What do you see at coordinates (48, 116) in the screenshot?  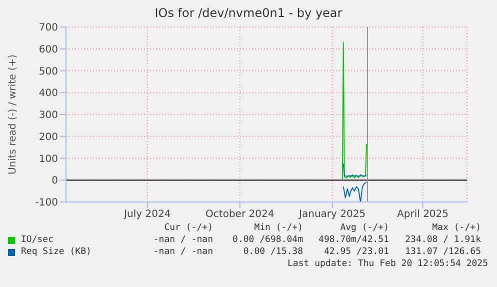 I see `y-tick-label: 300` at bounding box center [48, 116].